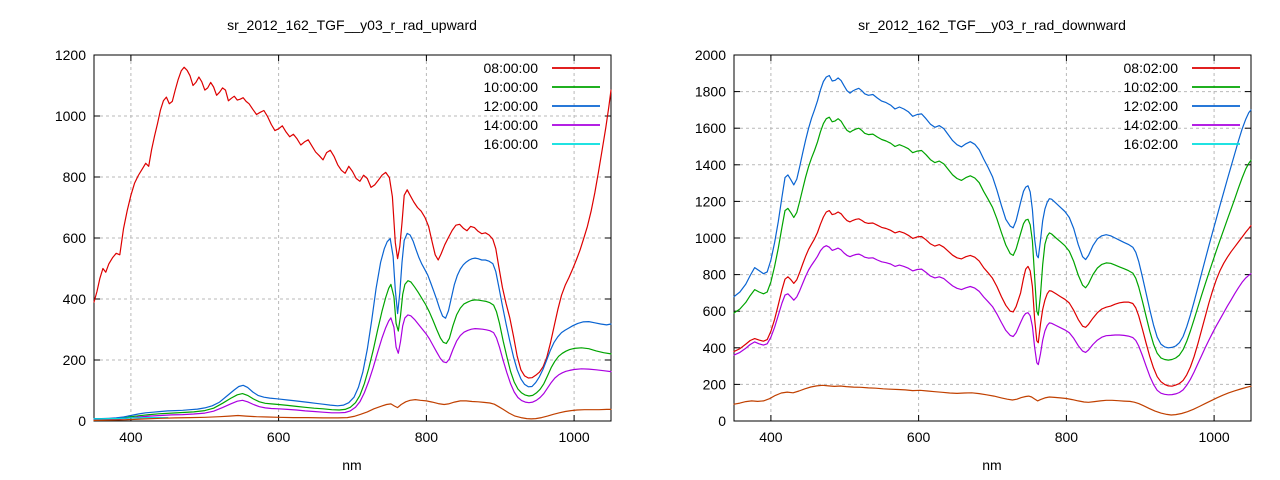 This screenshot has width=1280, height=480. Describe the element at coordinates (542, 106) in the screenshot. I see `legend: 08:00:00 10:00:00 12:00:00 14:00:00 16:00:00` at that location.